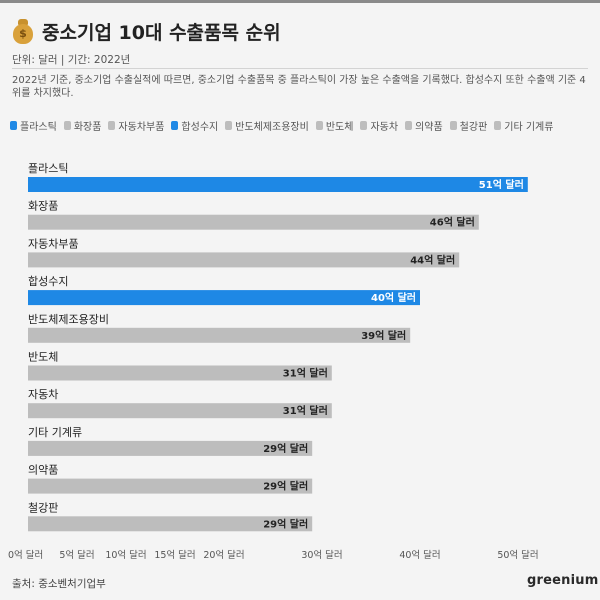 The image size is (600, 600). What do you see at coordinates (43, 357) in the screenshot?
I see `category-label: 반도체` at bounding box center [43, 357].